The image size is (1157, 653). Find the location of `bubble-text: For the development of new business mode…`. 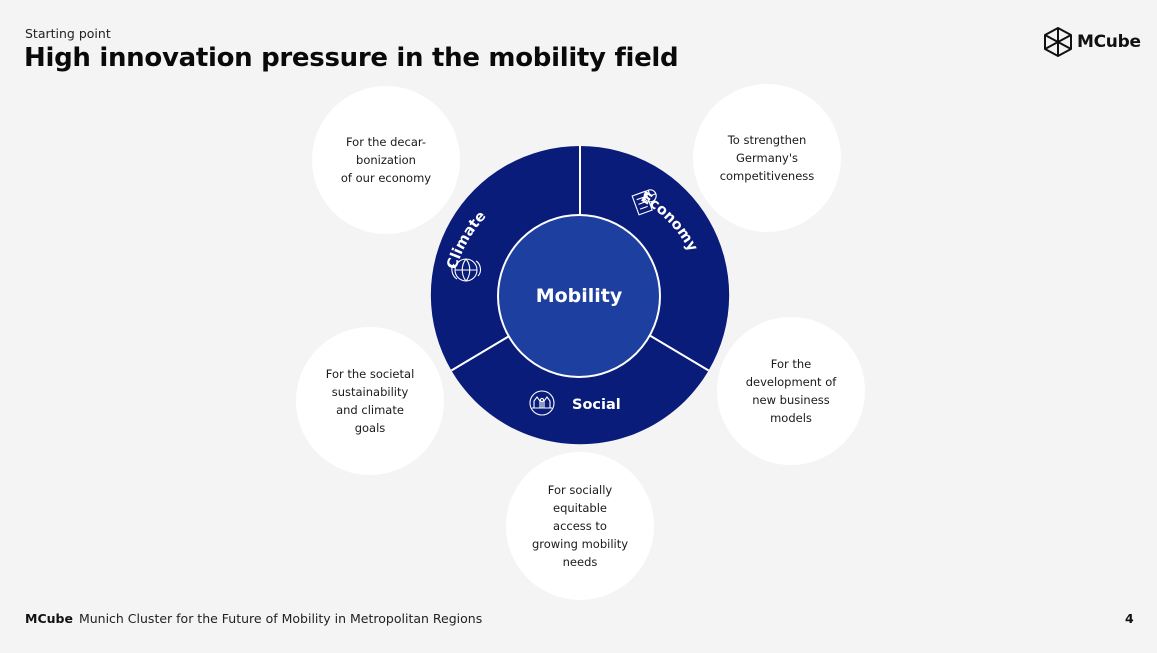

bubble-text: For the development of new business mode… is located at coordinates (791, 391).